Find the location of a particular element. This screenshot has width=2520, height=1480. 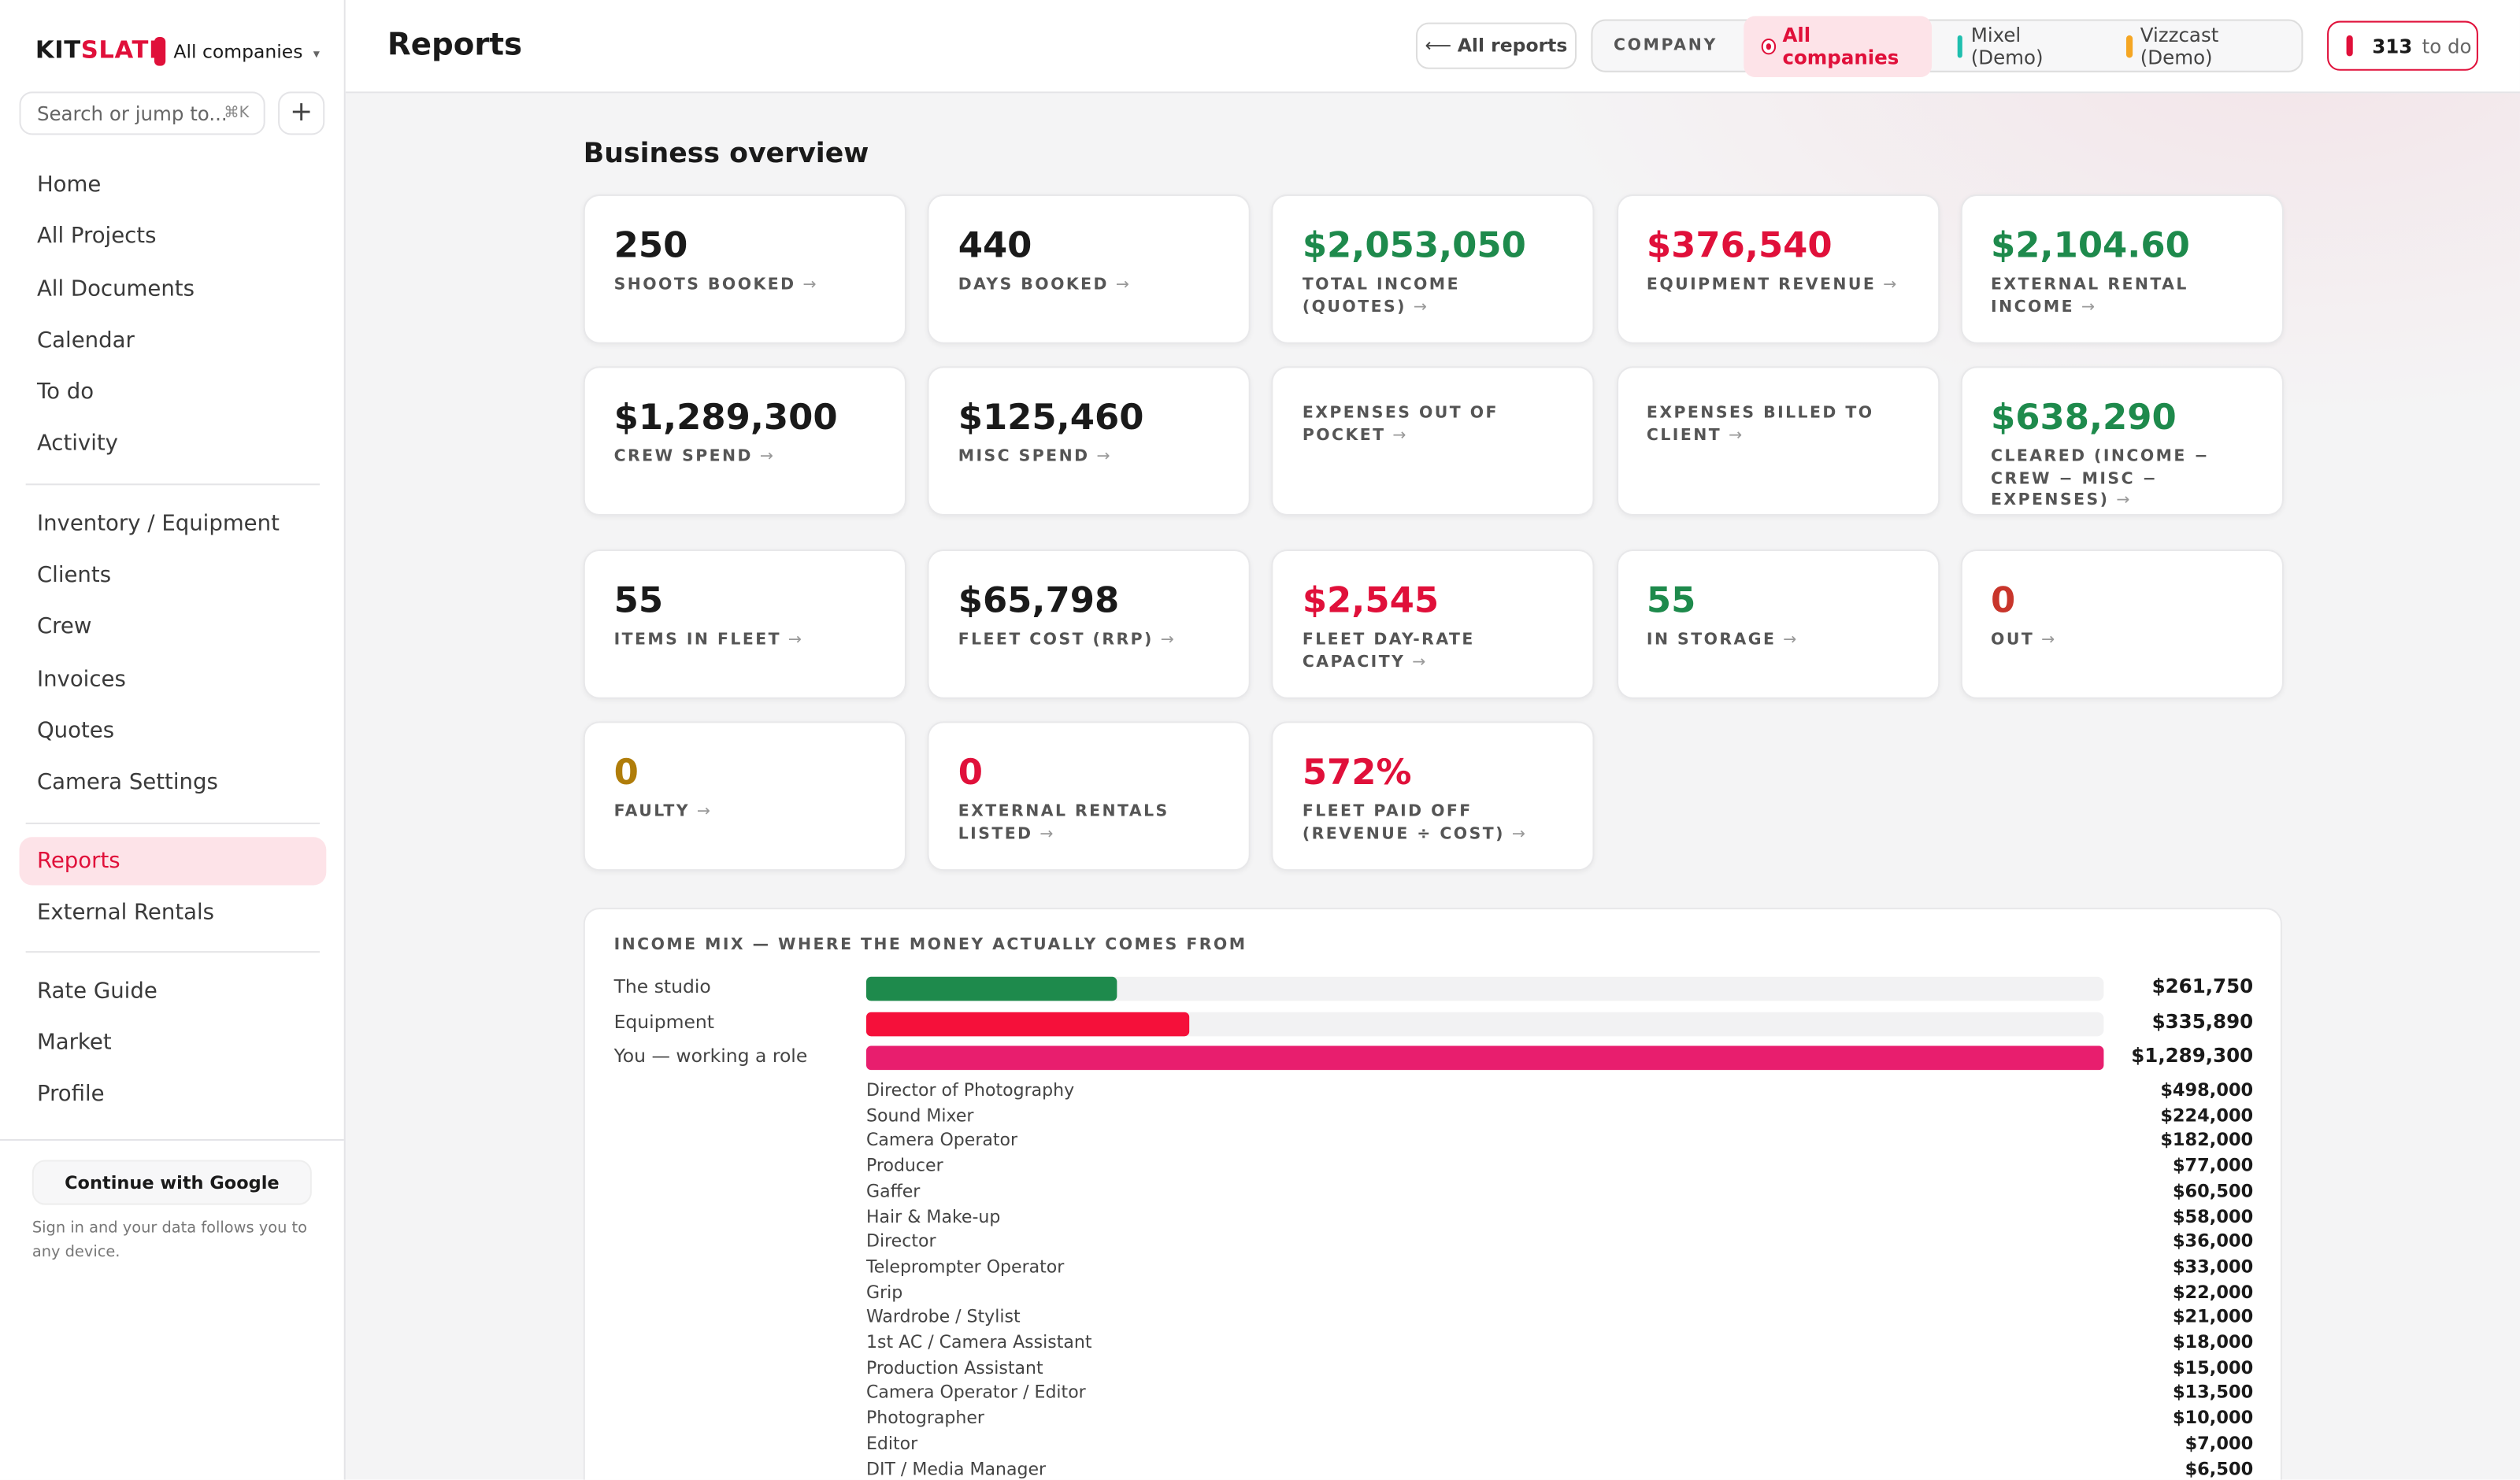

todo-button: 313 to do is located at coordinates (2402, 45).